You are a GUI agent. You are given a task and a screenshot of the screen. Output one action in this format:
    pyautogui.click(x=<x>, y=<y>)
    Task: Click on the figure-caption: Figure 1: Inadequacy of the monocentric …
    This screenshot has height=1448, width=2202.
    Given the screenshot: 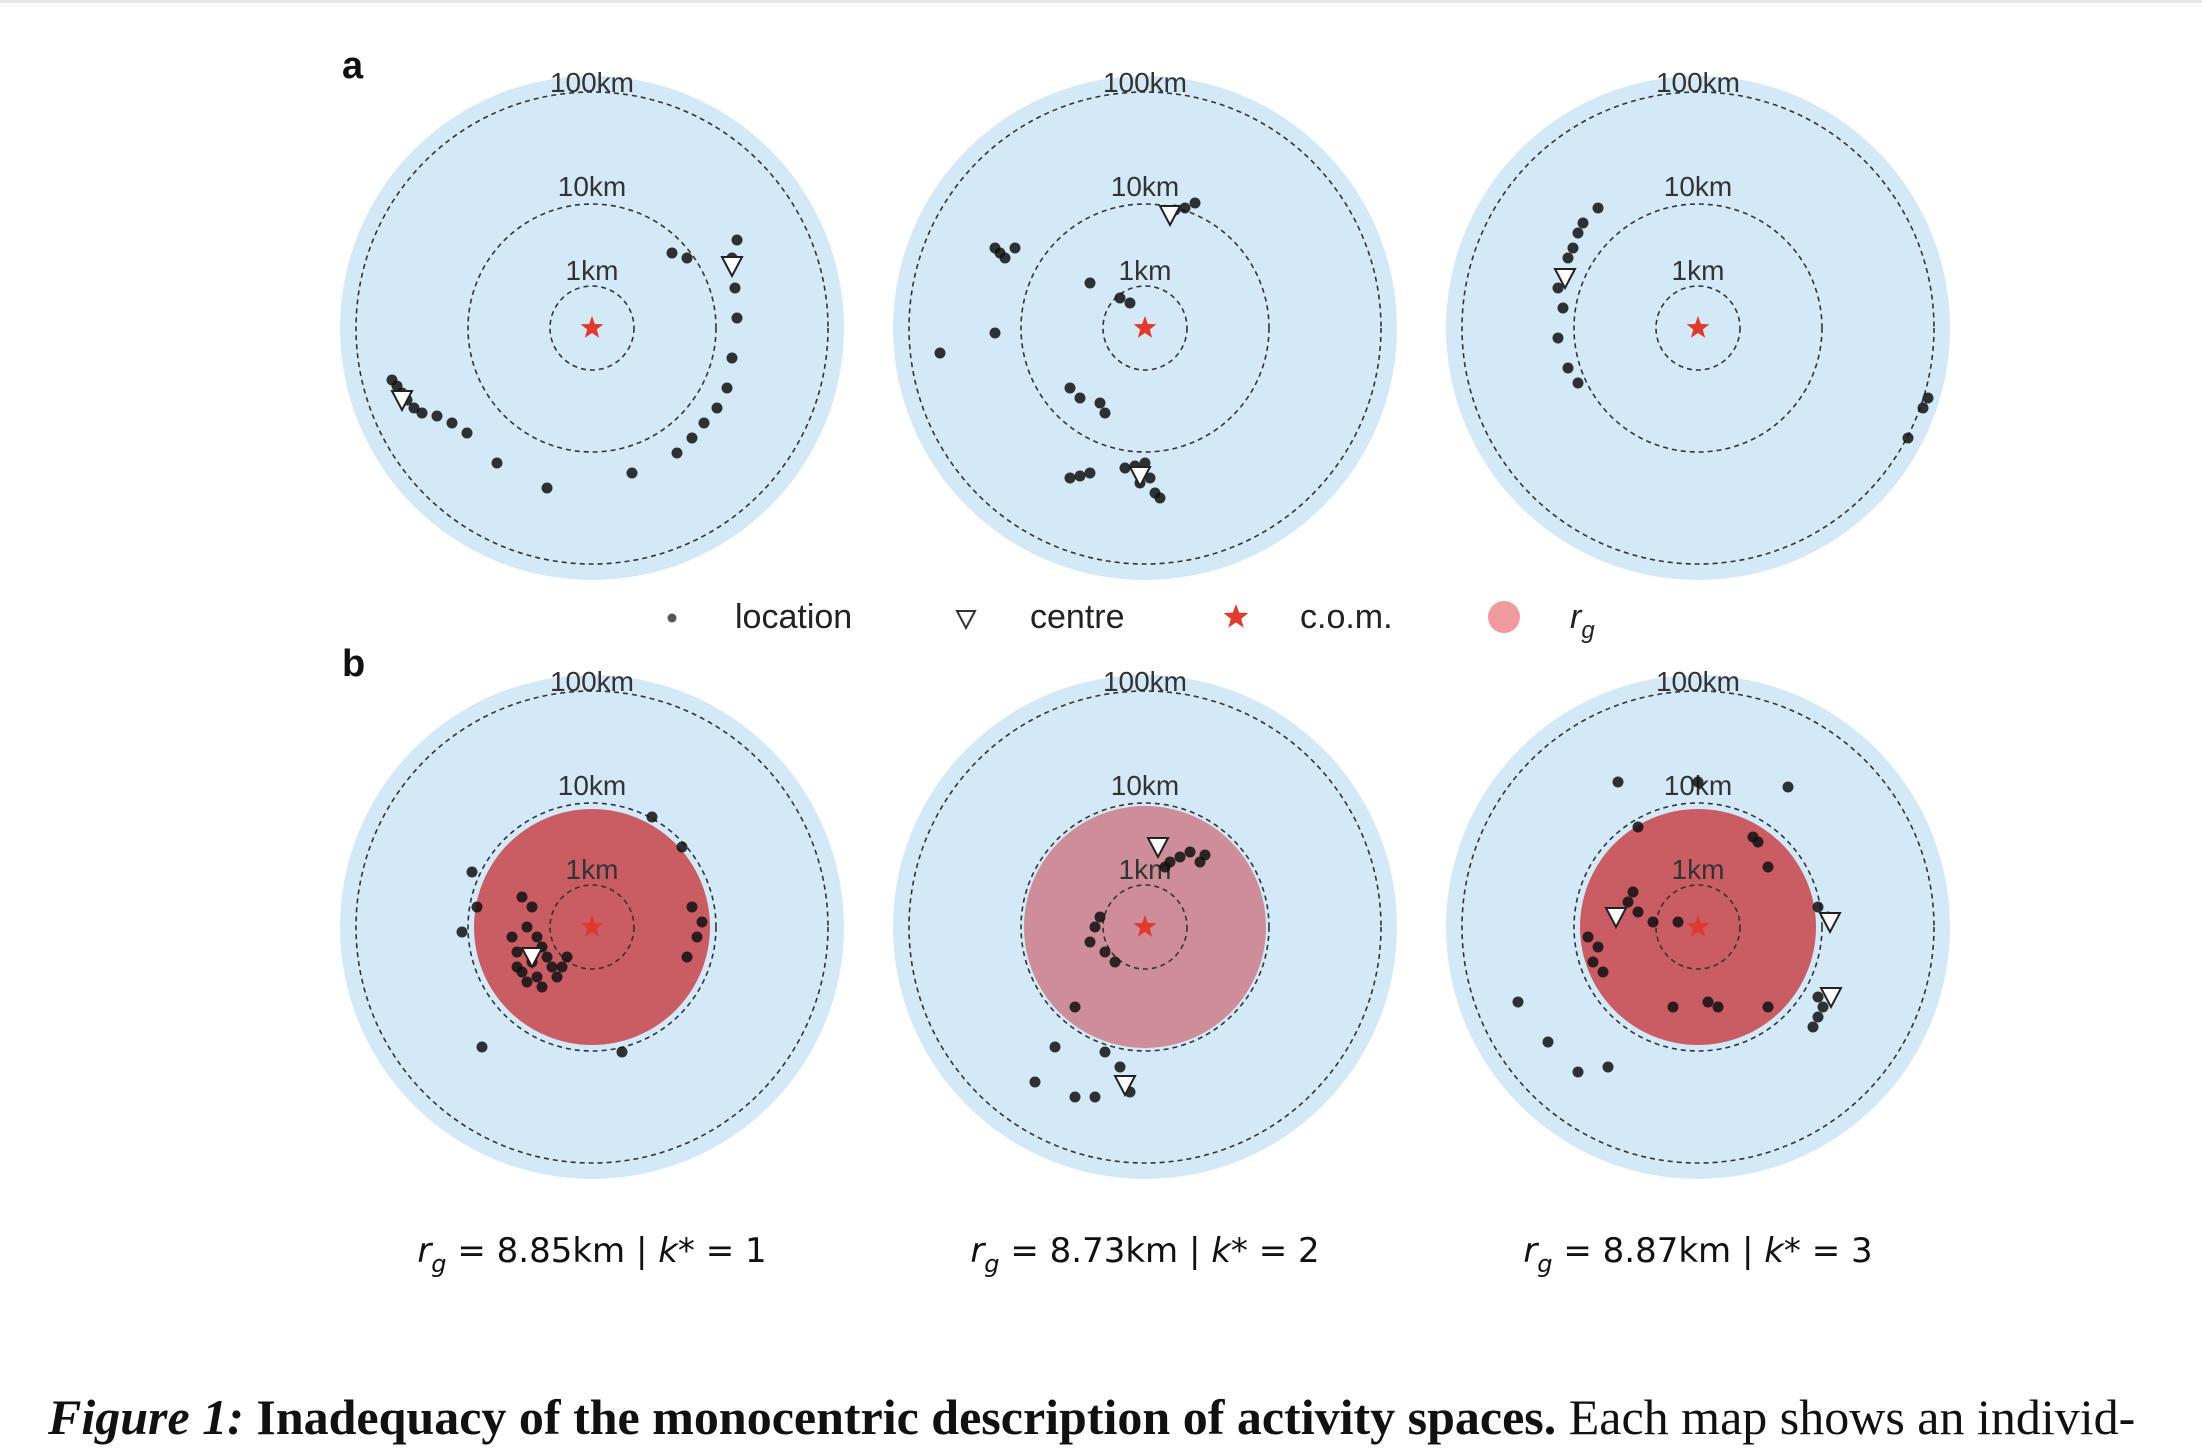 What is the action you would take?
    pyautogui.click(x=1118, y=1417)
    